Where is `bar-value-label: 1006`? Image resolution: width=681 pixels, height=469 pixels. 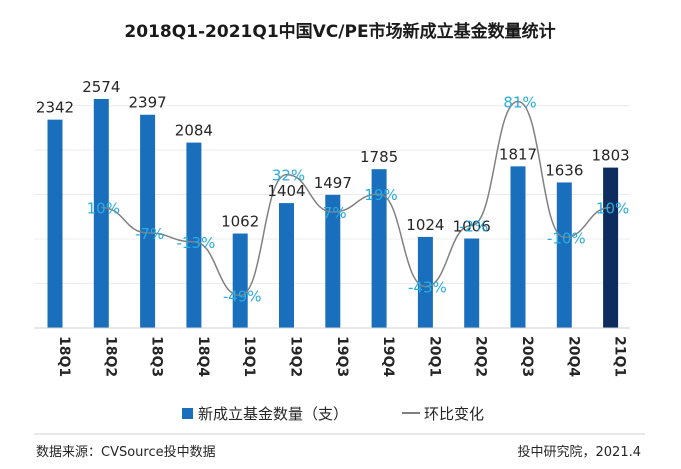
bar-value-label: 1006 is located at coordinates (472, 227).